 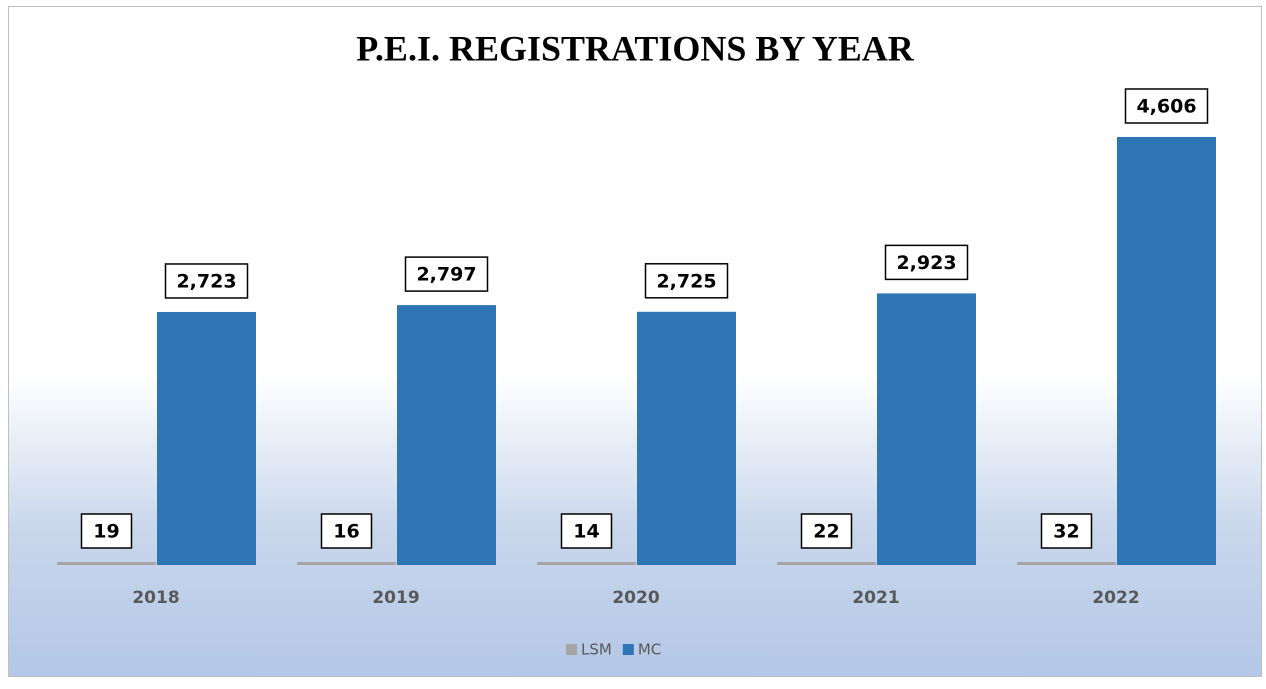 What do you see at coordinates (649, 650) in the screenshot?
I see `legend-label: MC` at bounding box center [649, 650].